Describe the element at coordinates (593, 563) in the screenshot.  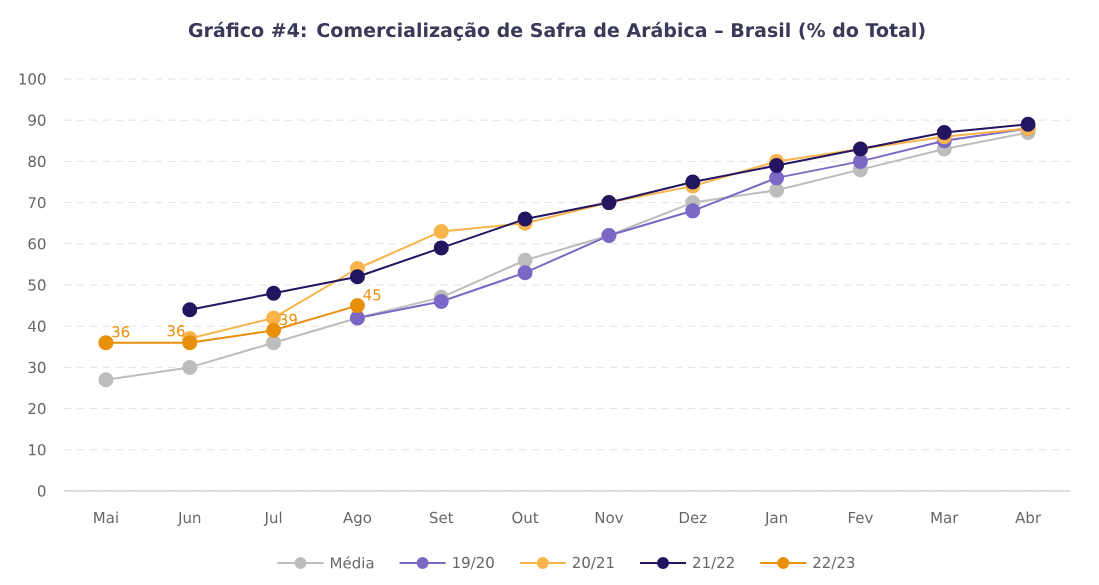
I see `legend-label: 20/21` at that location.